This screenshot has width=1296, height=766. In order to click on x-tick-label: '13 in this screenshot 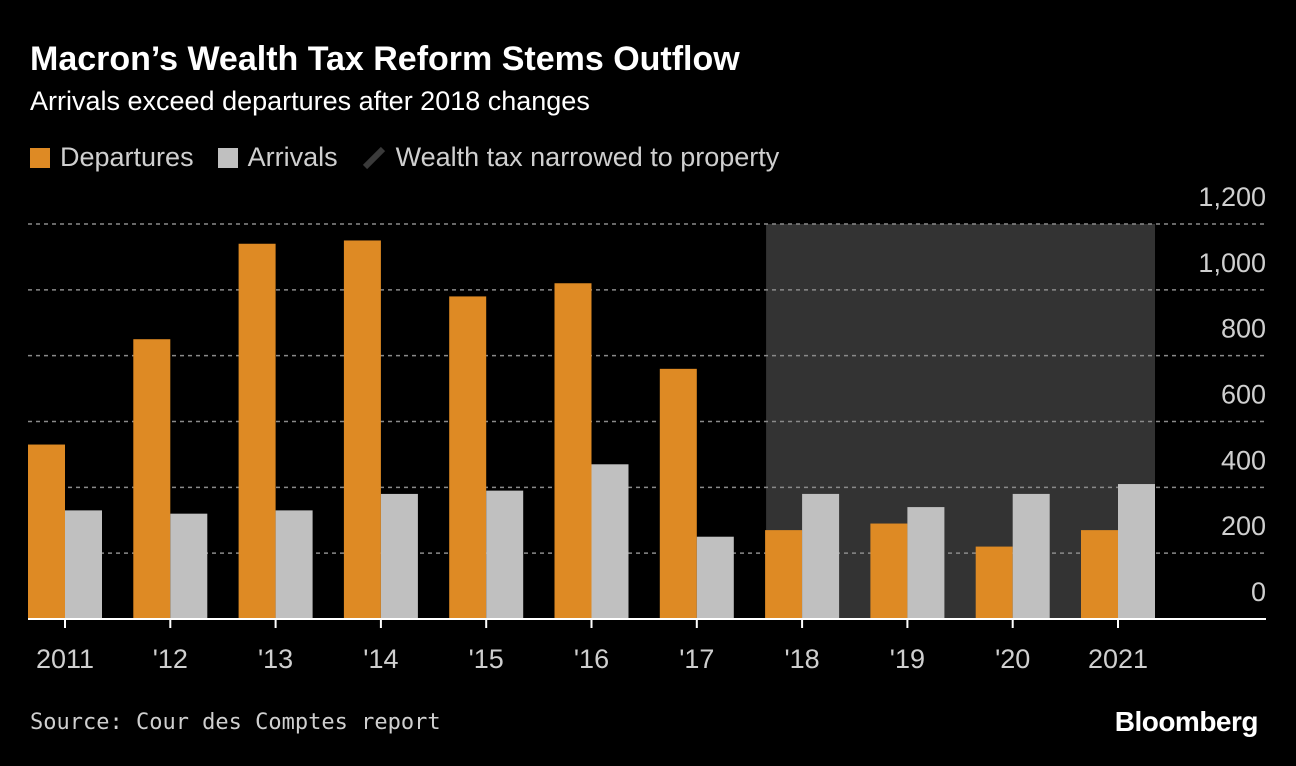, I will do `click(275, 659)`.